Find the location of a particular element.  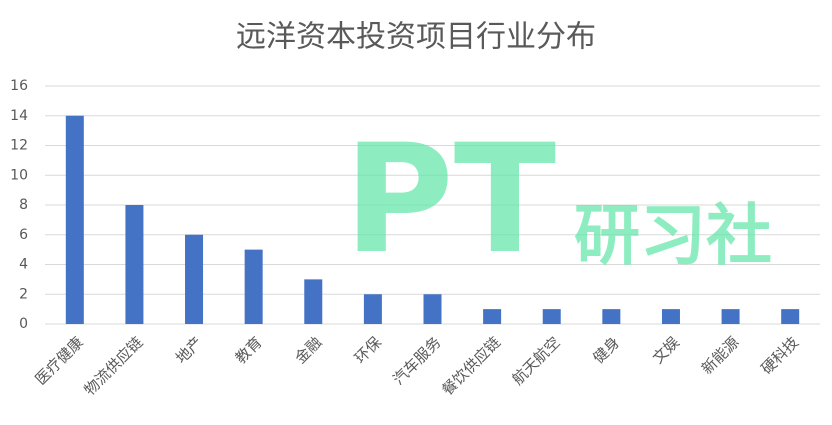

y-tick-label: 0 is located at coordinates (23, 324).